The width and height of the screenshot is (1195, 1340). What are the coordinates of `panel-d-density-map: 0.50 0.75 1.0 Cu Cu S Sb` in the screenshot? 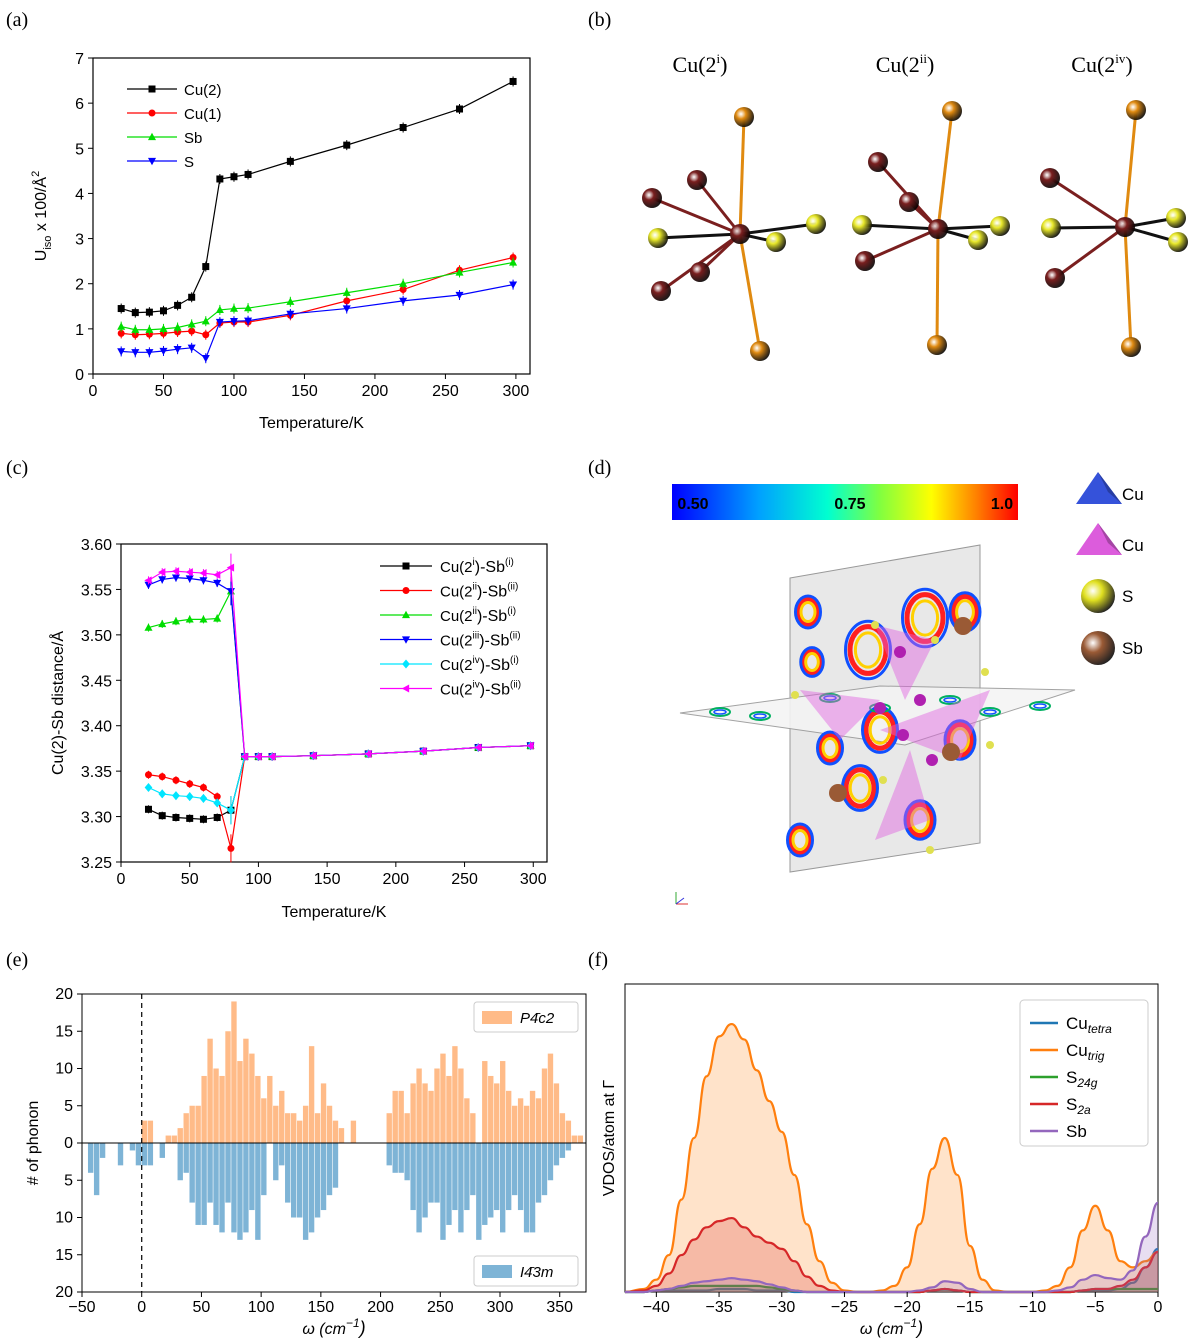 It's located at (908, 688).